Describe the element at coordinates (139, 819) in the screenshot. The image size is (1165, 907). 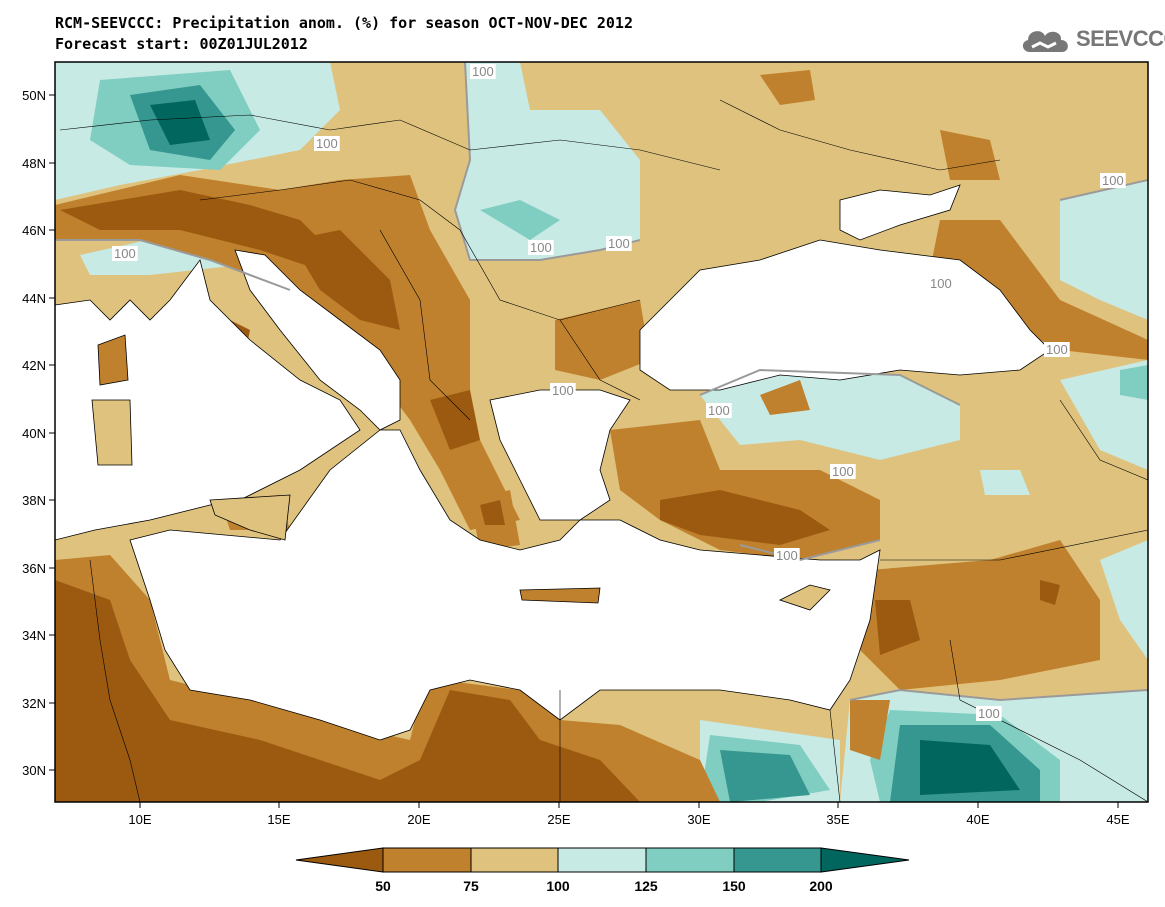
I see `lon-label: 10E` at that location.